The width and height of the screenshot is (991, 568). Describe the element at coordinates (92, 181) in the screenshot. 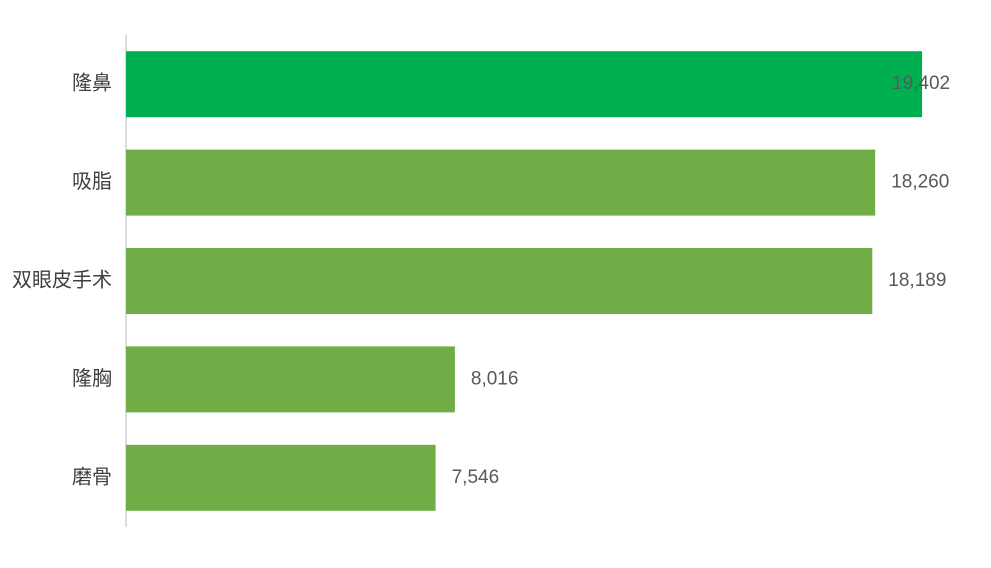

I see `category-label: 吸脂` at that location.